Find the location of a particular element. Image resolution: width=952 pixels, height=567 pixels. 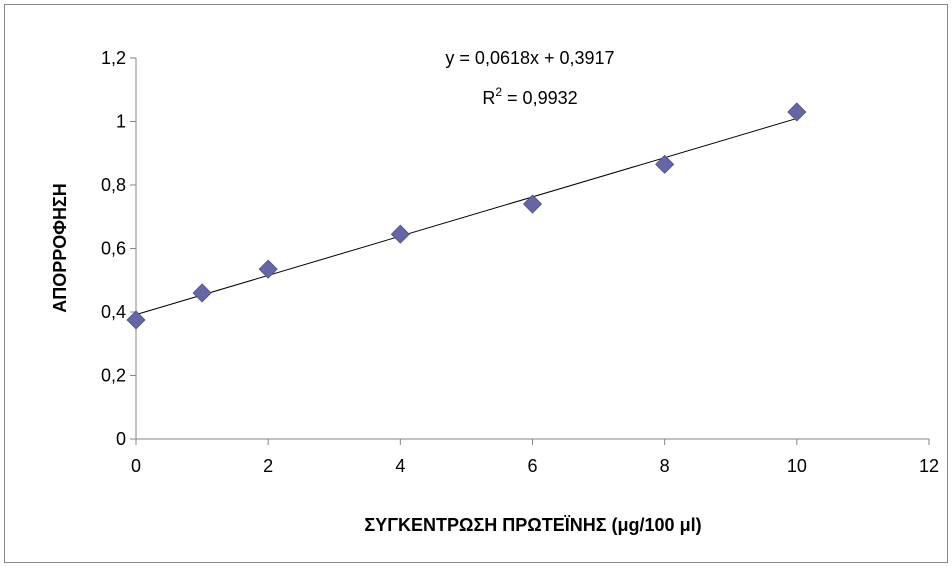

y-tick-label: 0,6 is located at coordinates (113, 249).